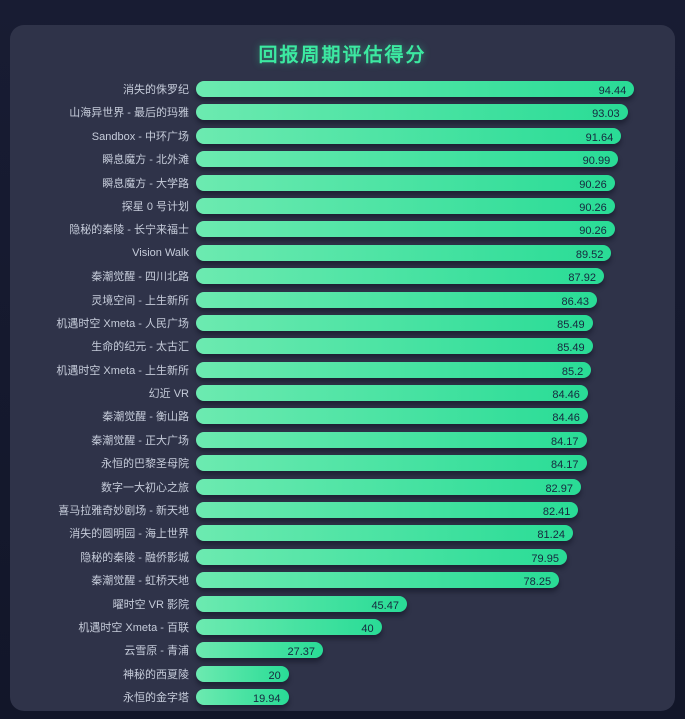 This screenshot has height=719, width=685. I want to click on bar-row: 云雪原 - 青浦 27.37, so click(342, 650).